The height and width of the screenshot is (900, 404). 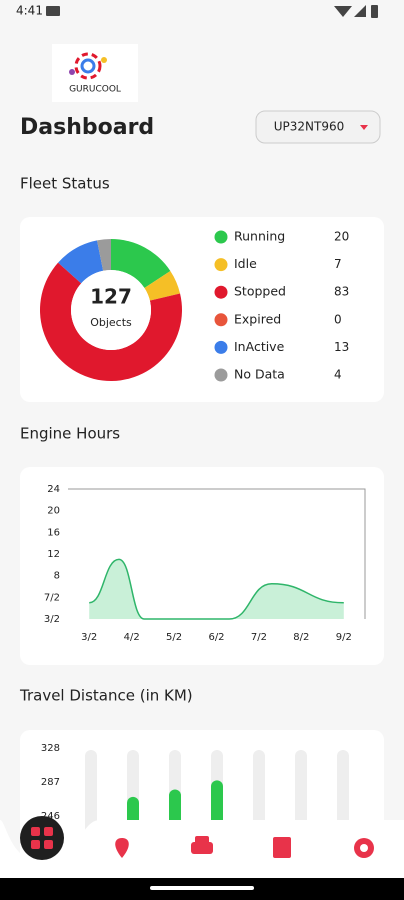 What do you see at coordinates (202, 848) in the screenshot?
I see `nav-vehicle` at bounding box center [202, 848].